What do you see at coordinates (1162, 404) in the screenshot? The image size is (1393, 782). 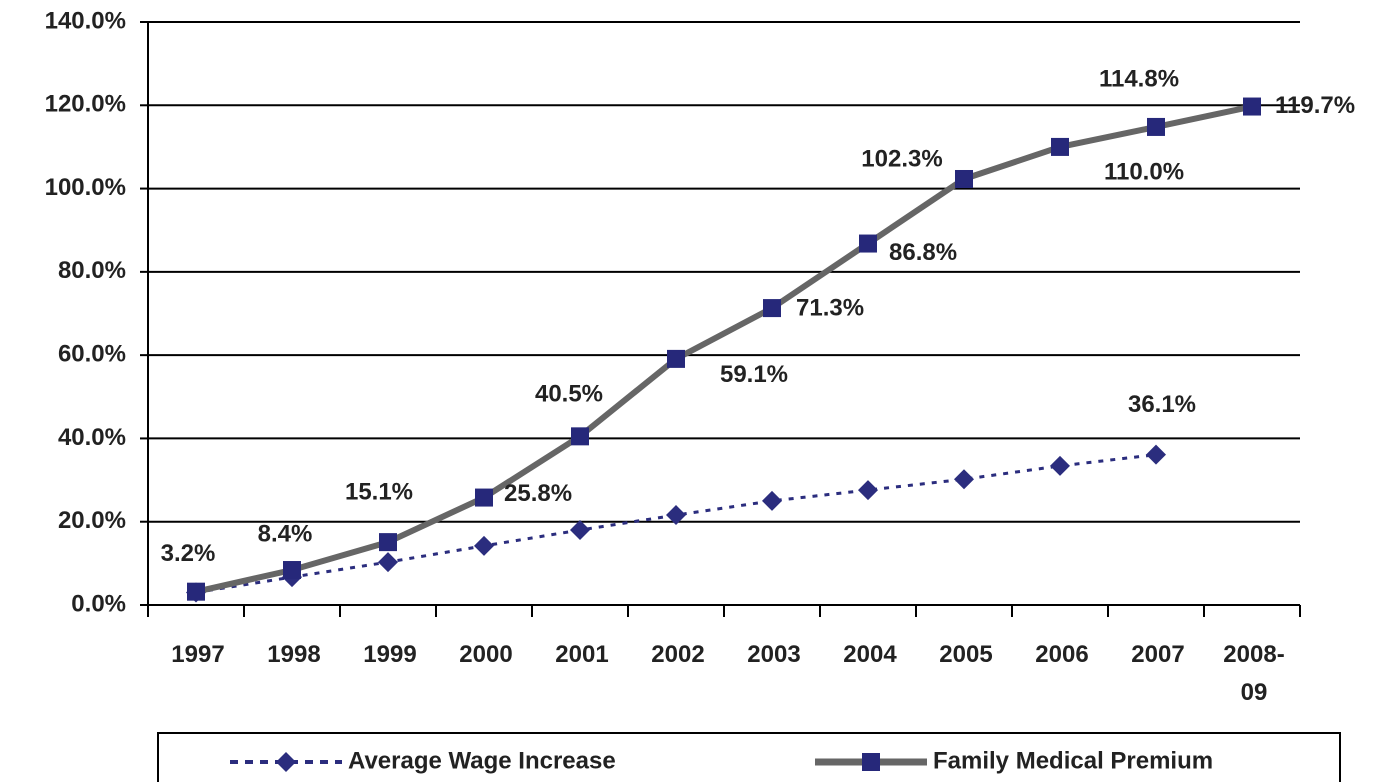 I see `data-label: 36.1%` at bounding box center [1162, 404].